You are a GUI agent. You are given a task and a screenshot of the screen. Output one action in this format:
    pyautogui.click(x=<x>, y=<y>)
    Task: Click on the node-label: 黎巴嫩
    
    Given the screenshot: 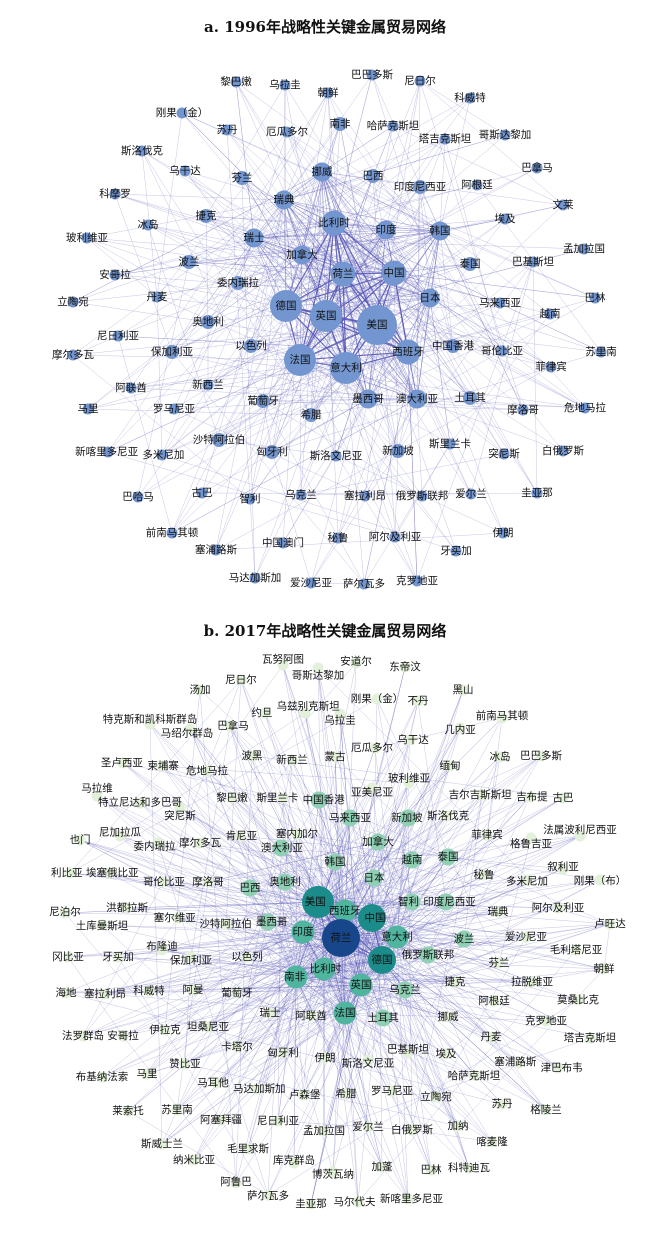 What is the action you would take?
    pyautogui.click(x=232, y=797)
    